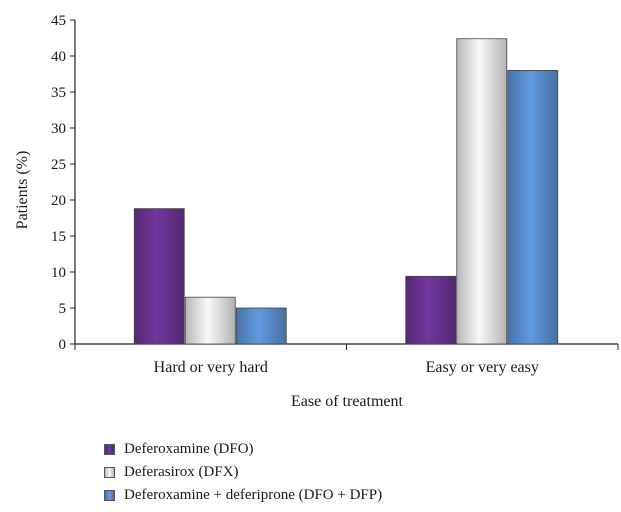 Image resolution: width=621 pixels, height=512 pixels. What do you see at coordinates (63, 309) in the screenshot?
I see `y-tick-label: 5` at bounding box center [63, 309].